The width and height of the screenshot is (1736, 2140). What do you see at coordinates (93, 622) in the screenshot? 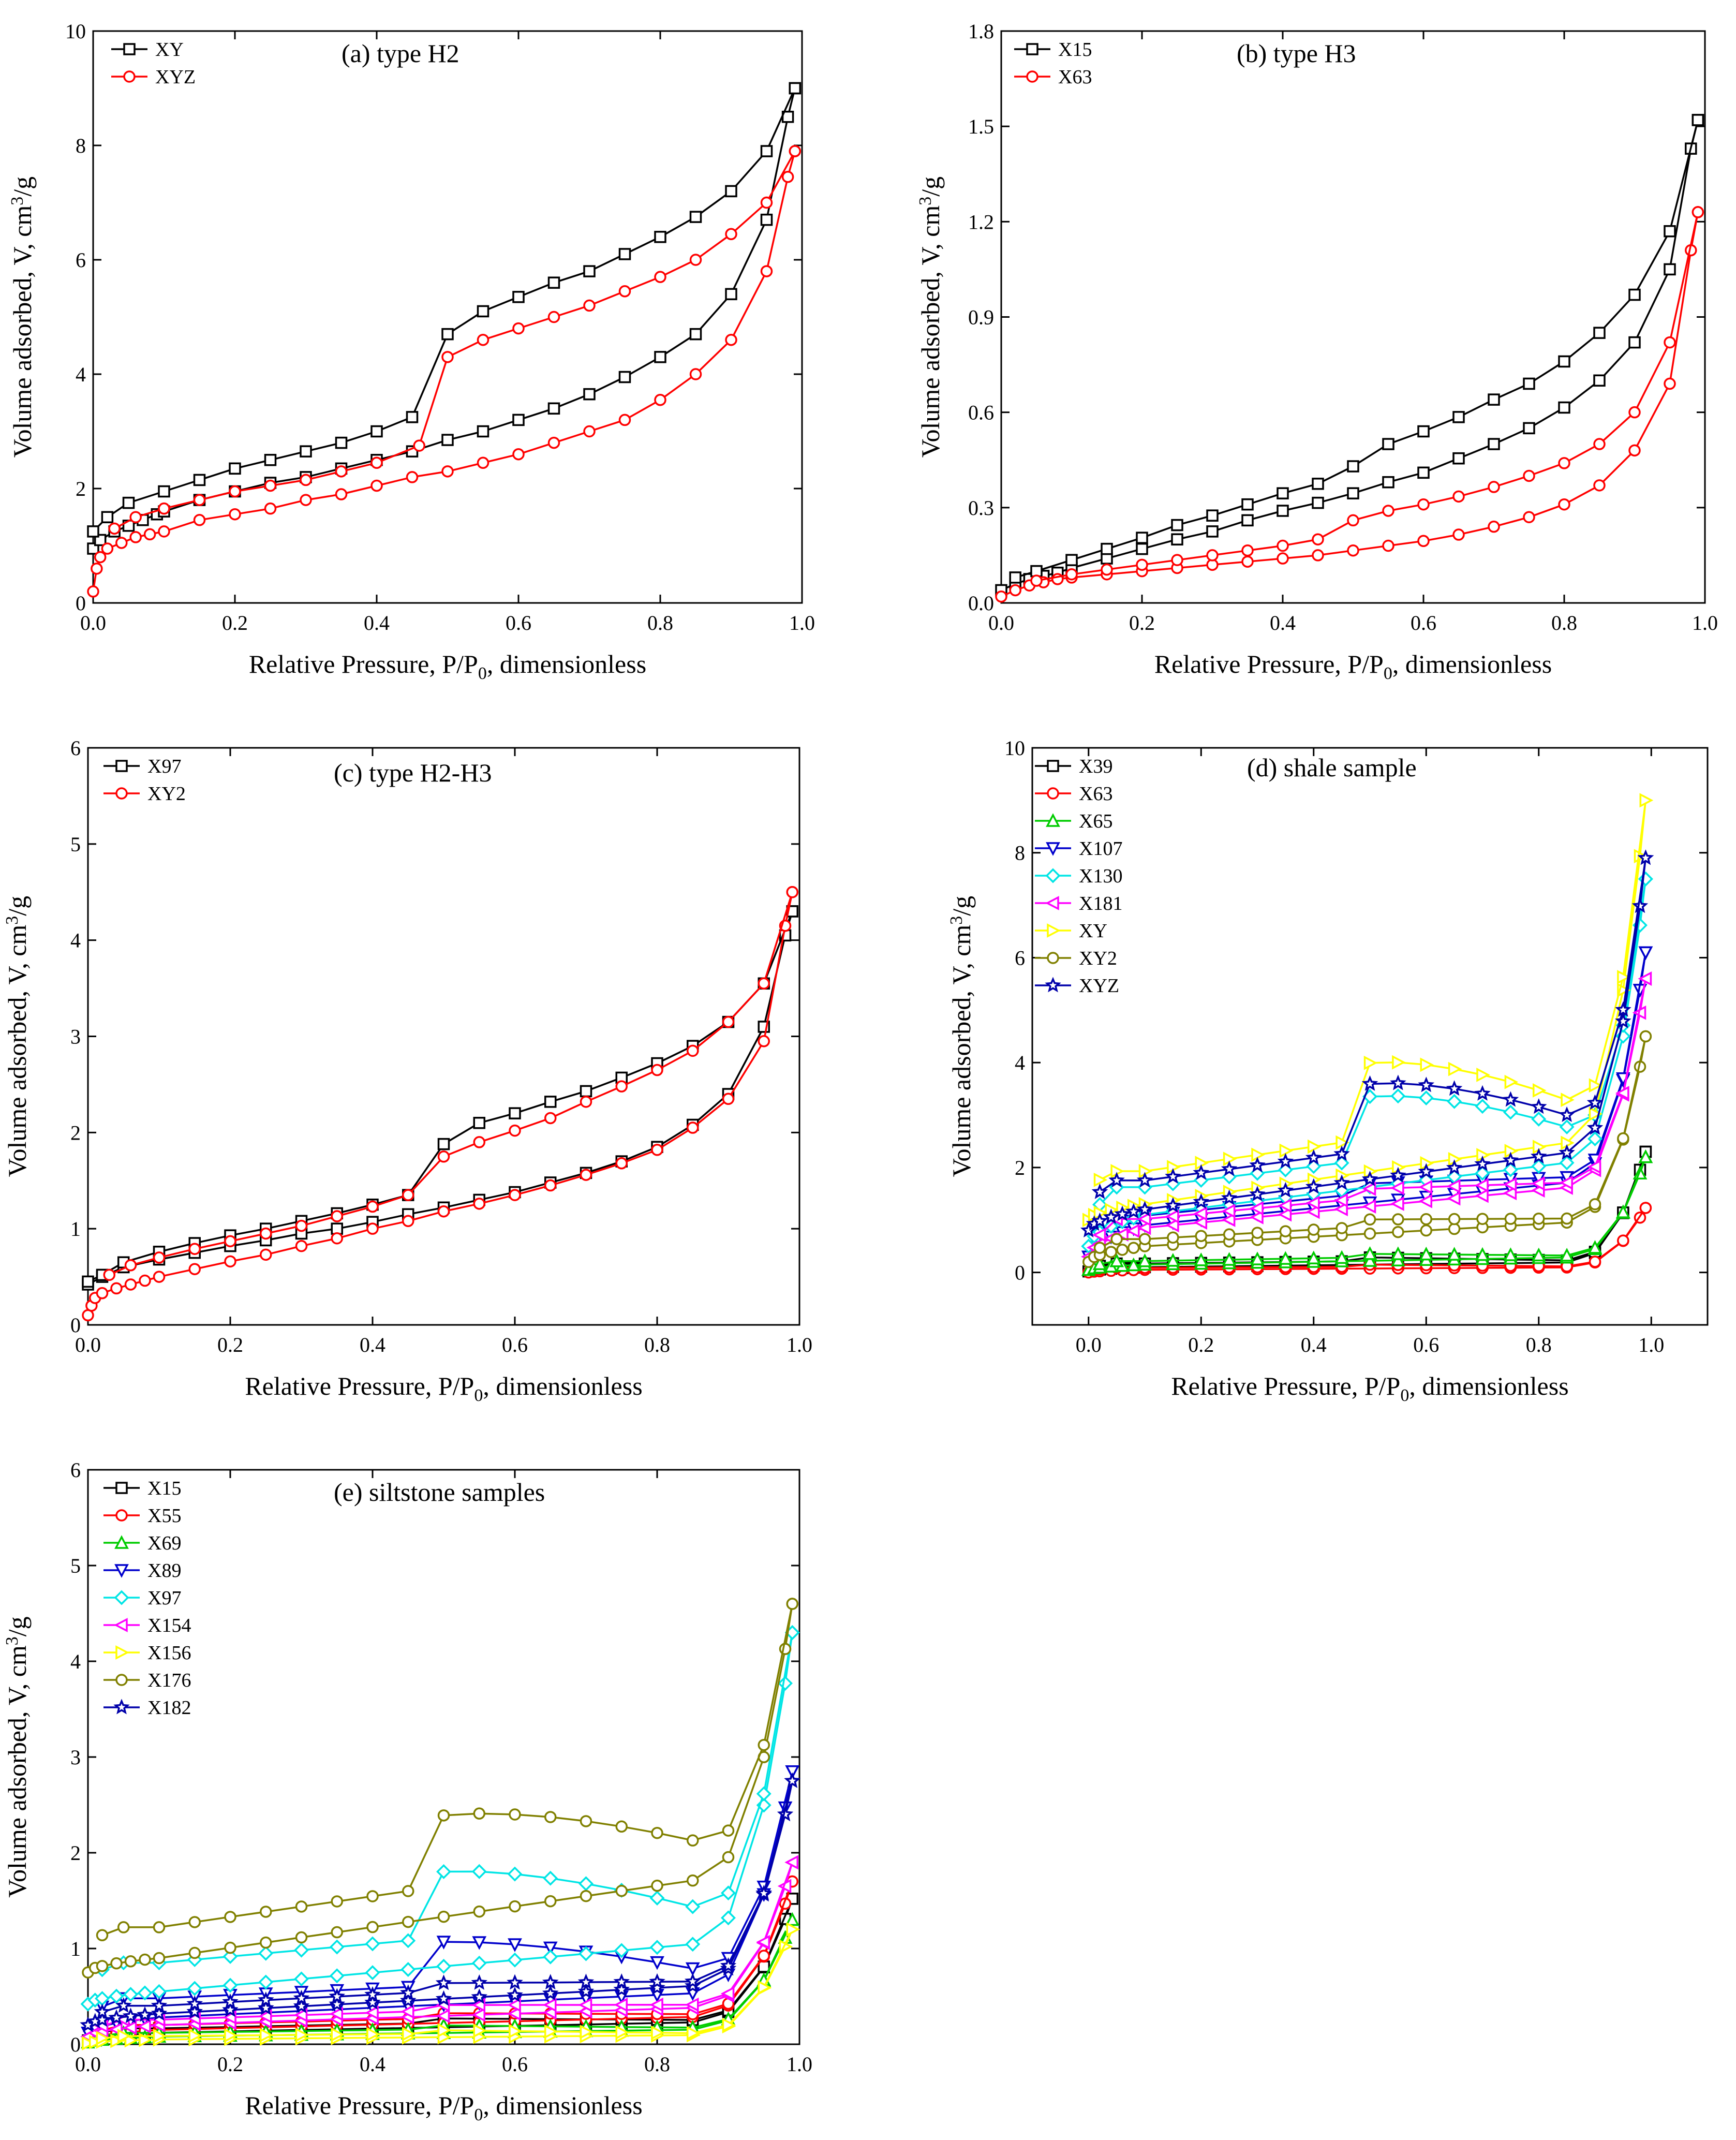
I see `x-tick-label: 0.0` at bounding box center [93, 622].